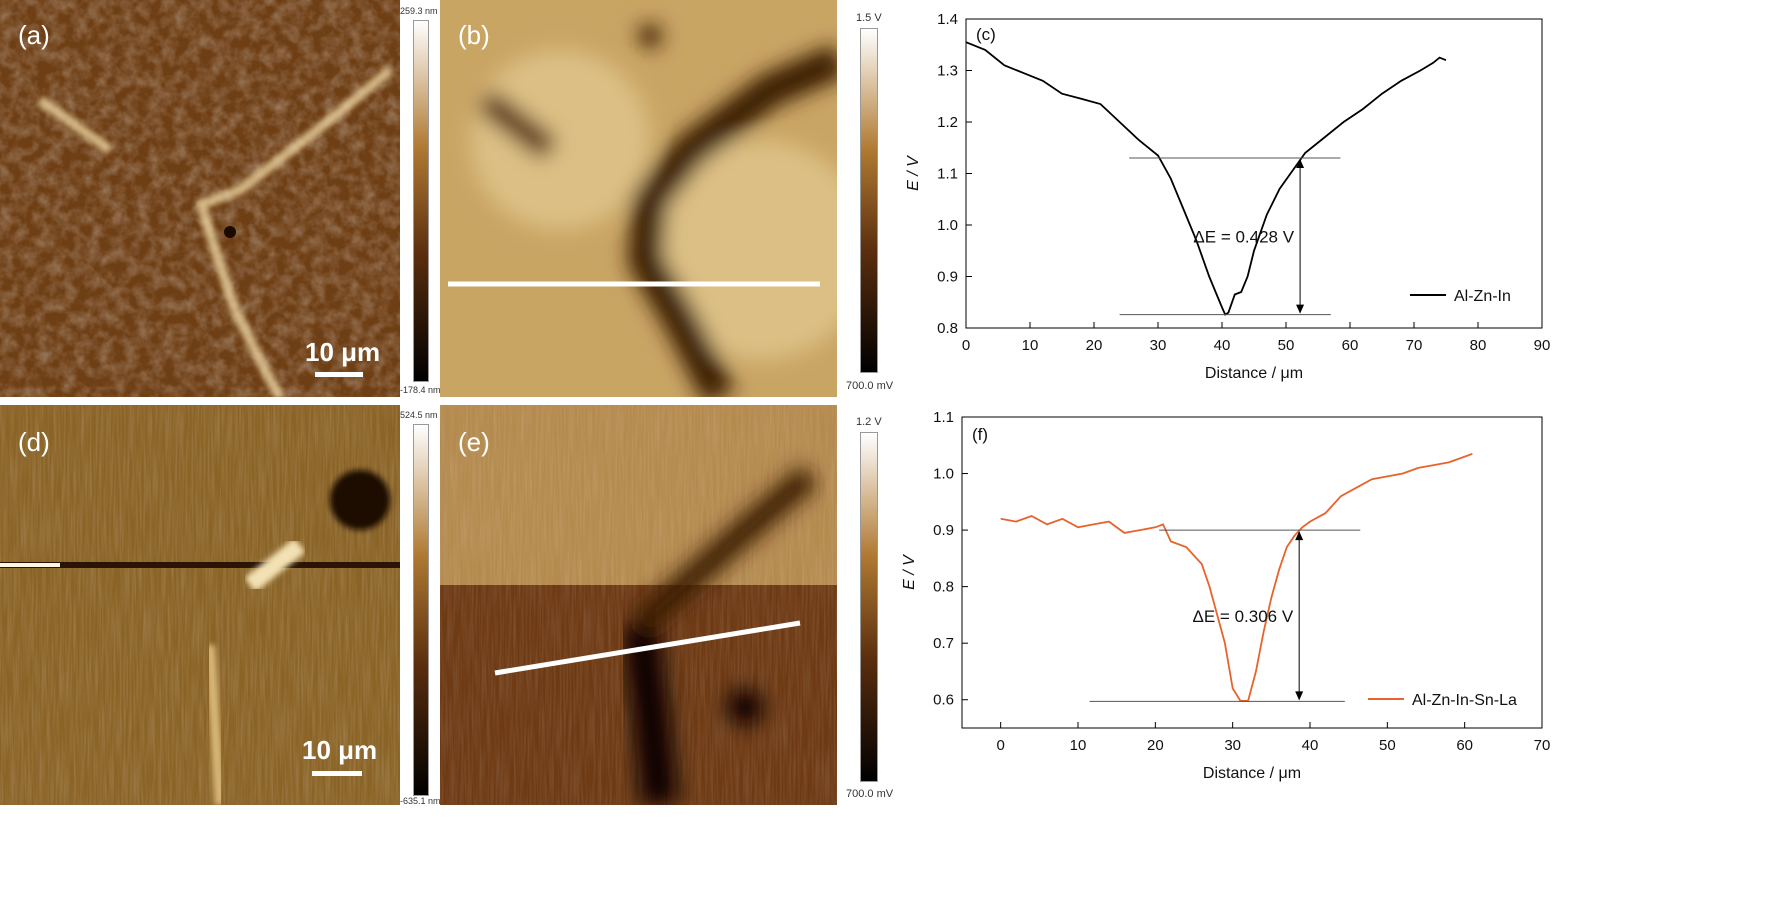 Image resolution: width=1772 pixels, height=907 pixels. What do you see at coordinates (1478, 345) in the screenshot?
I see `x-tick-label: 80` at bounding box center [1478, 345].